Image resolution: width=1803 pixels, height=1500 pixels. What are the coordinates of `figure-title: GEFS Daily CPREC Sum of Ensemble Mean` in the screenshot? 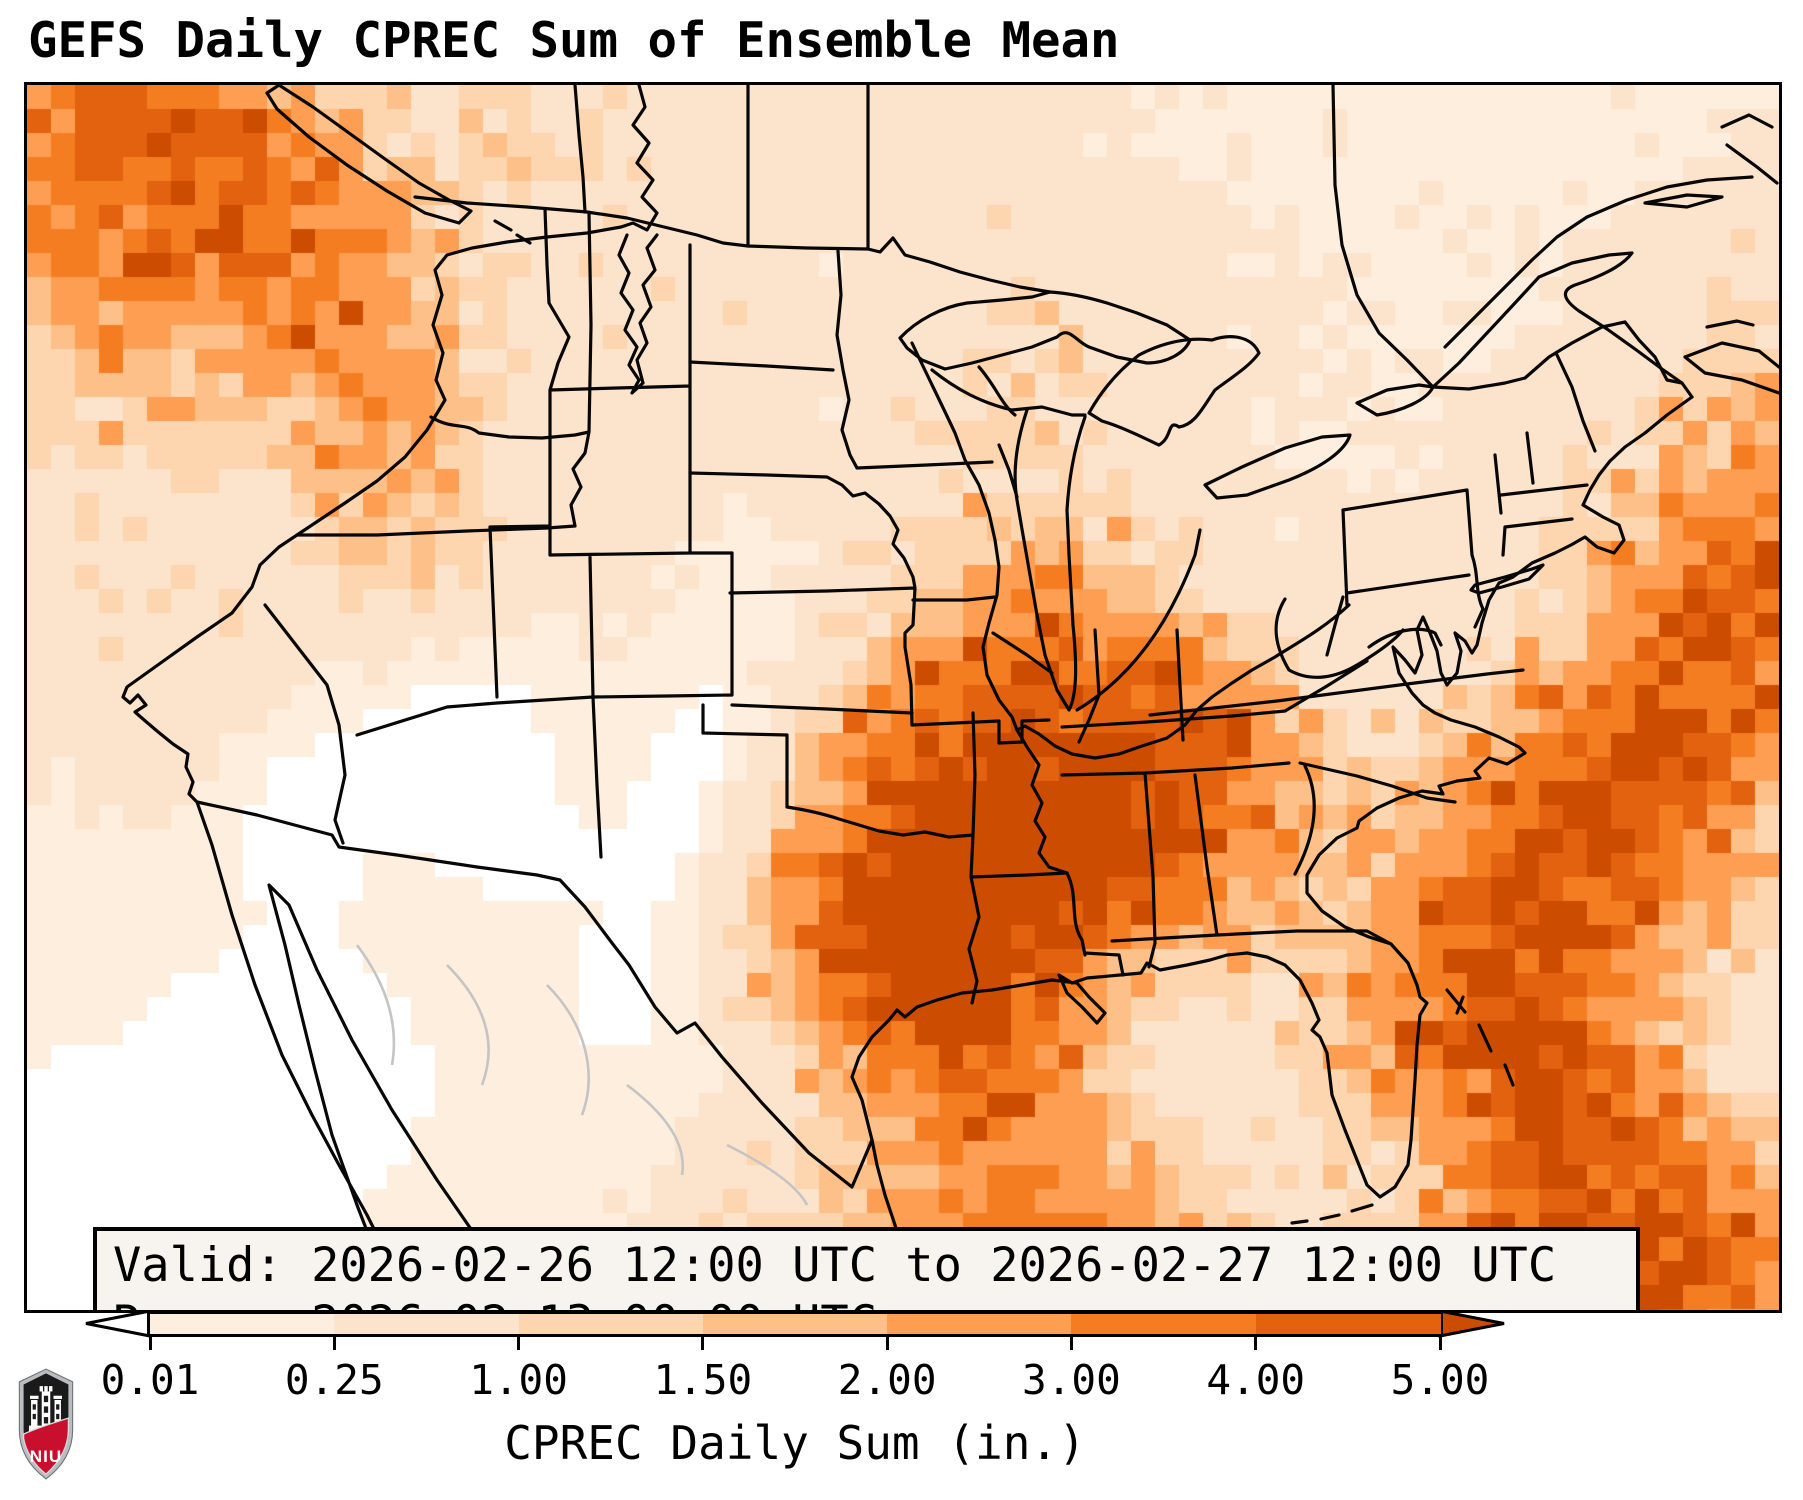 It's located at (574, 40).